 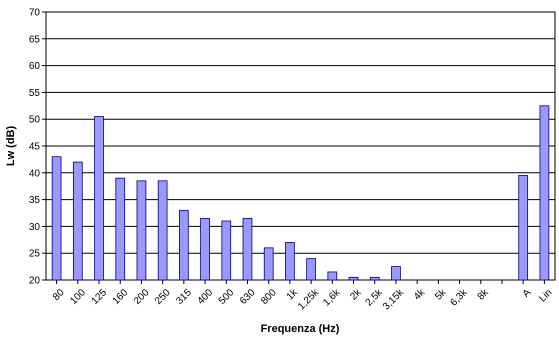 I want to click on y-tick-label: 55, so click(x=35, y=93).